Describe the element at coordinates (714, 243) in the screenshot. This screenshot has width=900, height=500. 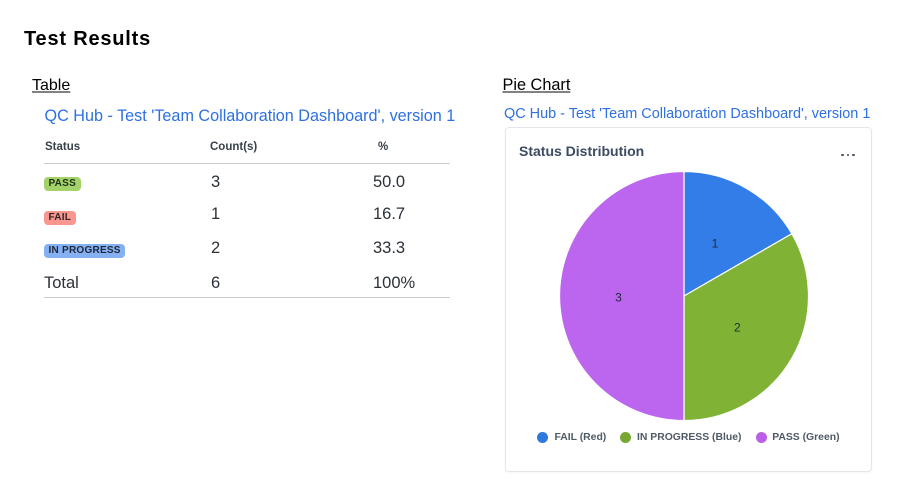
I see `svg-text: 1` at that location.